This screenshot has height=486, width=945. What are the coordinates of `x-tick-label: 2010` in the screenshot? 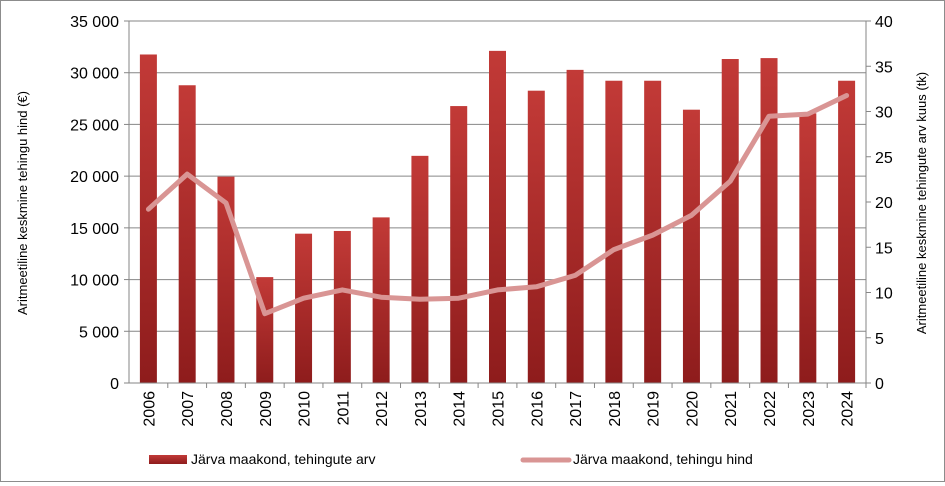 It's located at (305, 409).